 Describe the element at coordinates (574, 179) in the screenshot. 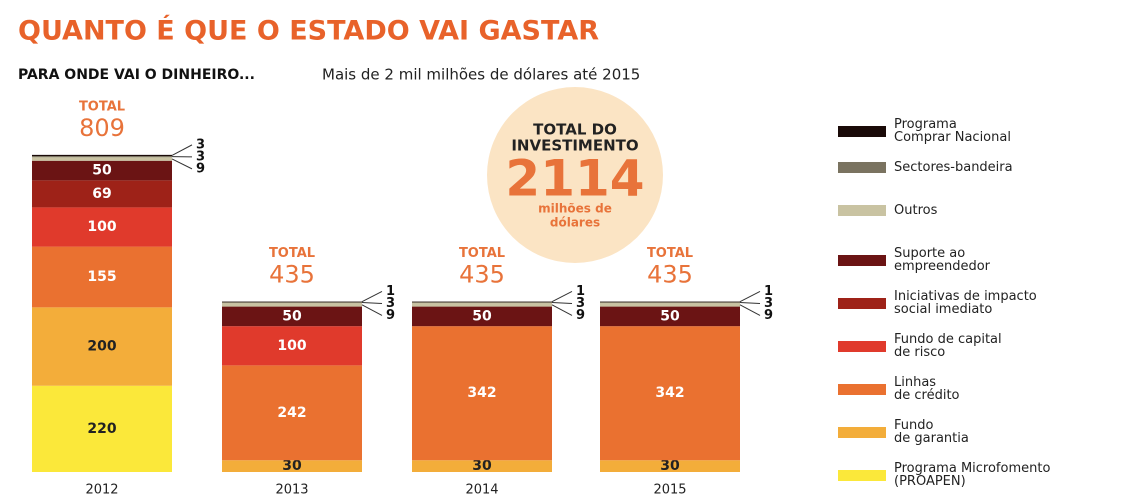

I see `badge-value: 2114` at that location.